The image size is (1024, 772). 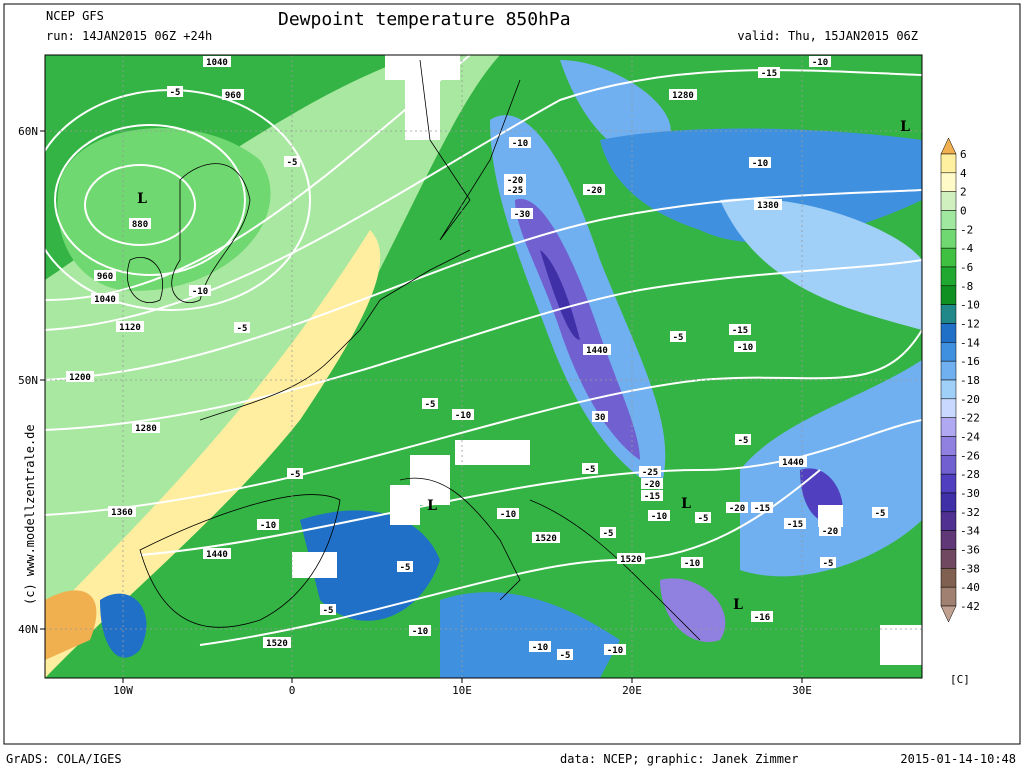 I want to click on colorbar-top, so click(x=948, y=146).